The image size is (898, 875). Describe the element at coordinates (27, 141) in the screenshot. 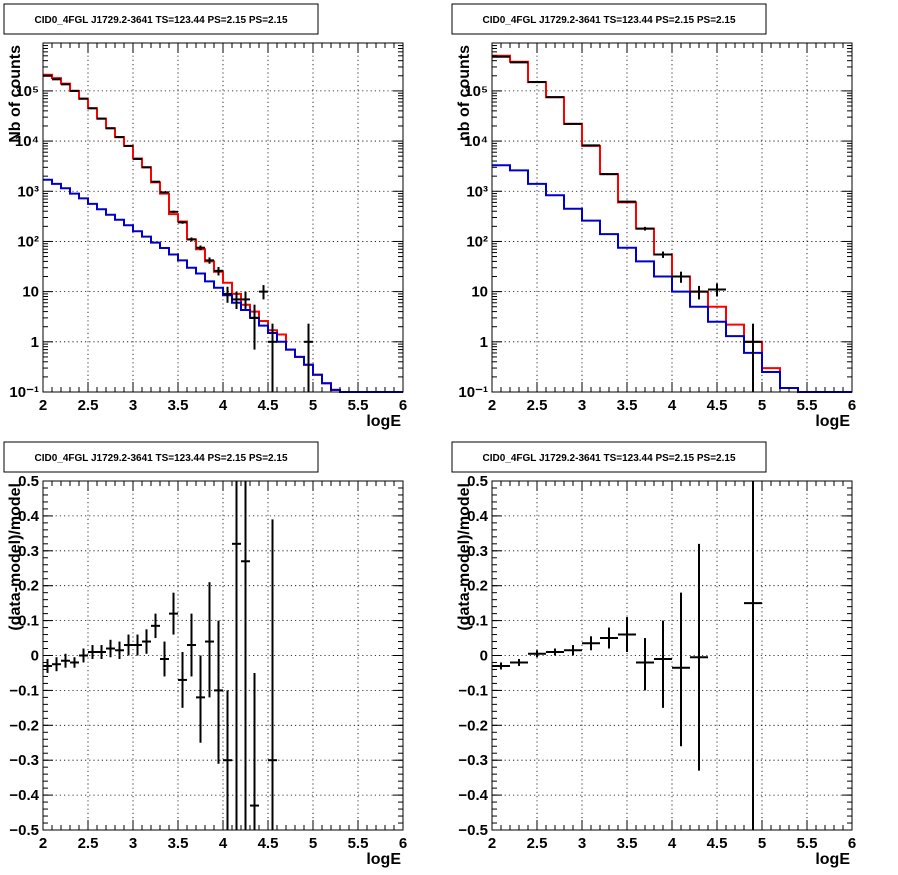

I see `y-tick-label: 10⁴` at that location.